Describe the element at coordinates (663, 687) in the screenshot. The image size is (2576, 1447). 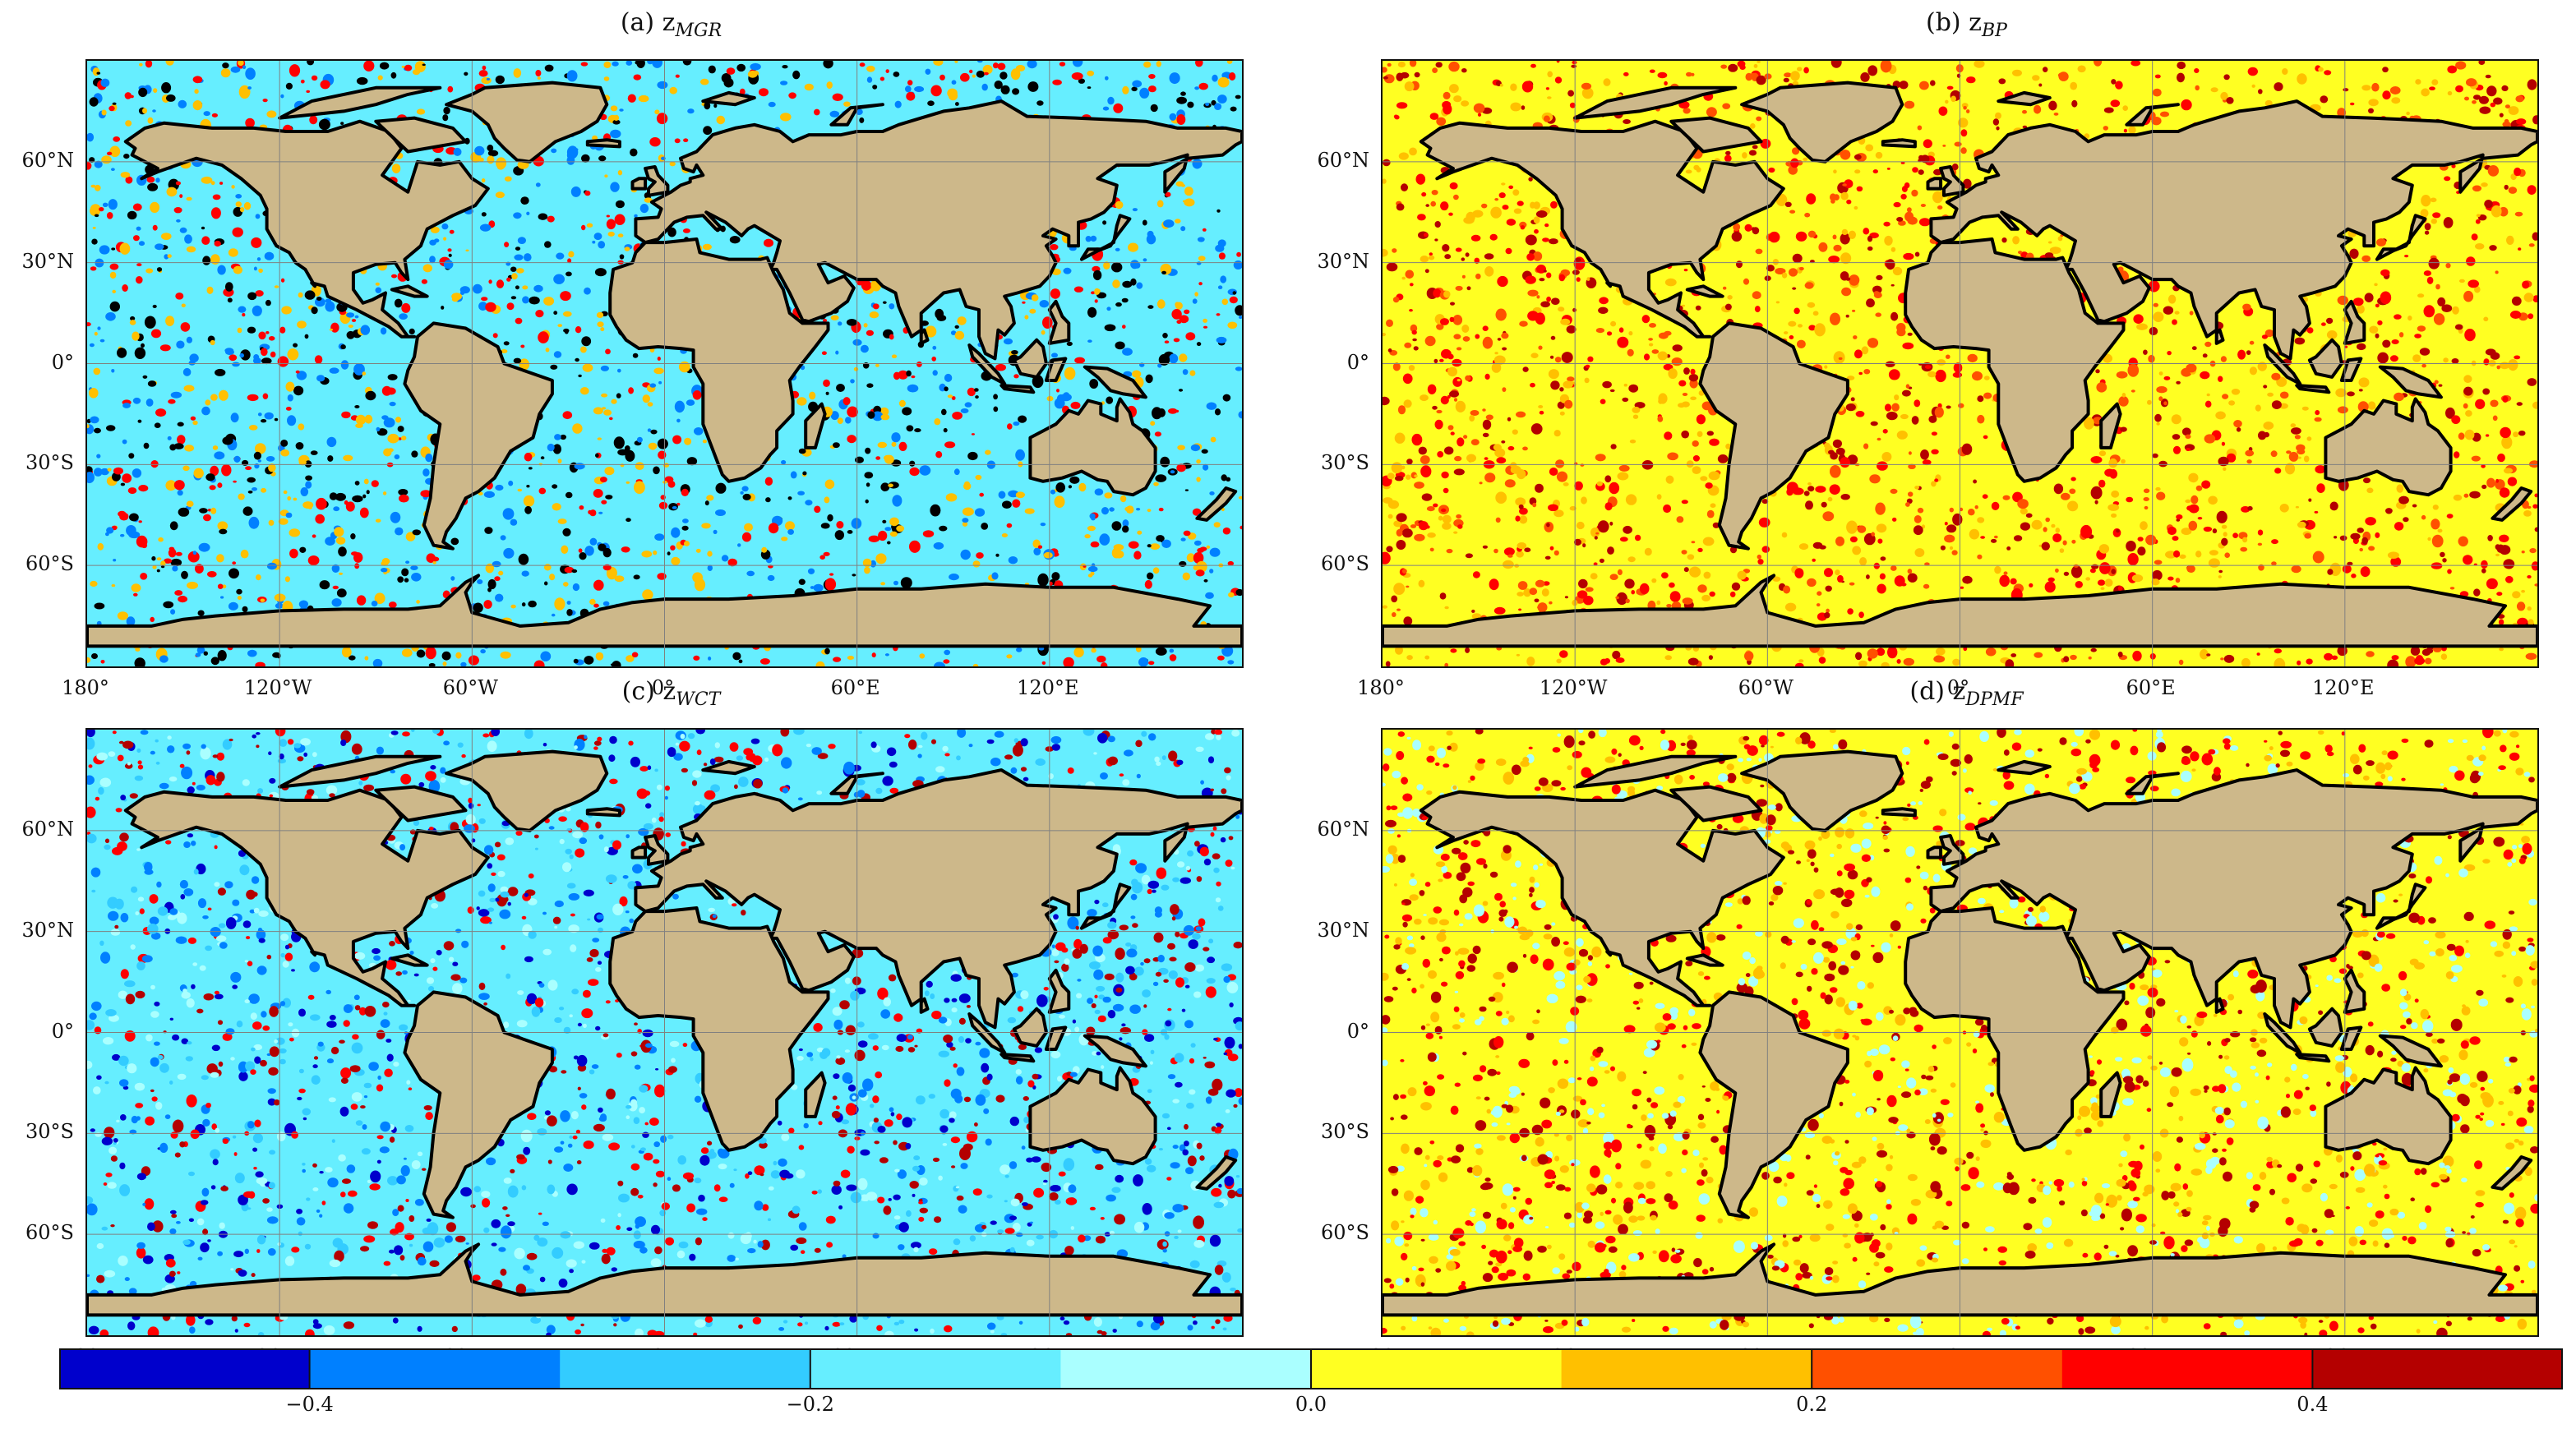
I see `lon-label: 0°` at that location.